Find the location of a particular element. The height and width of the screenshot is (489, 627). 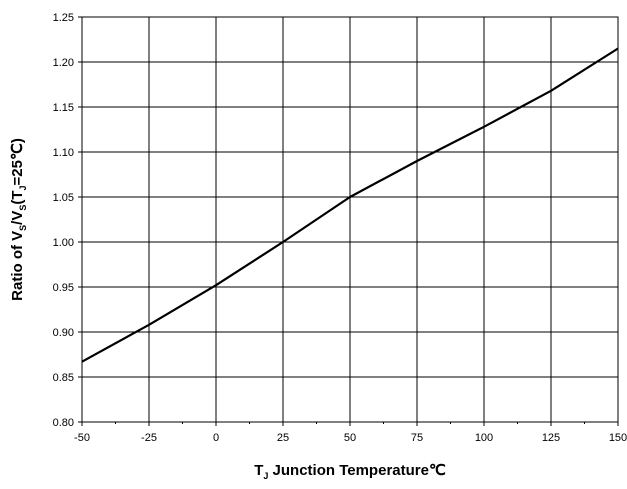

y-tick-label: 1.10 is located at coordinates (63, 153).